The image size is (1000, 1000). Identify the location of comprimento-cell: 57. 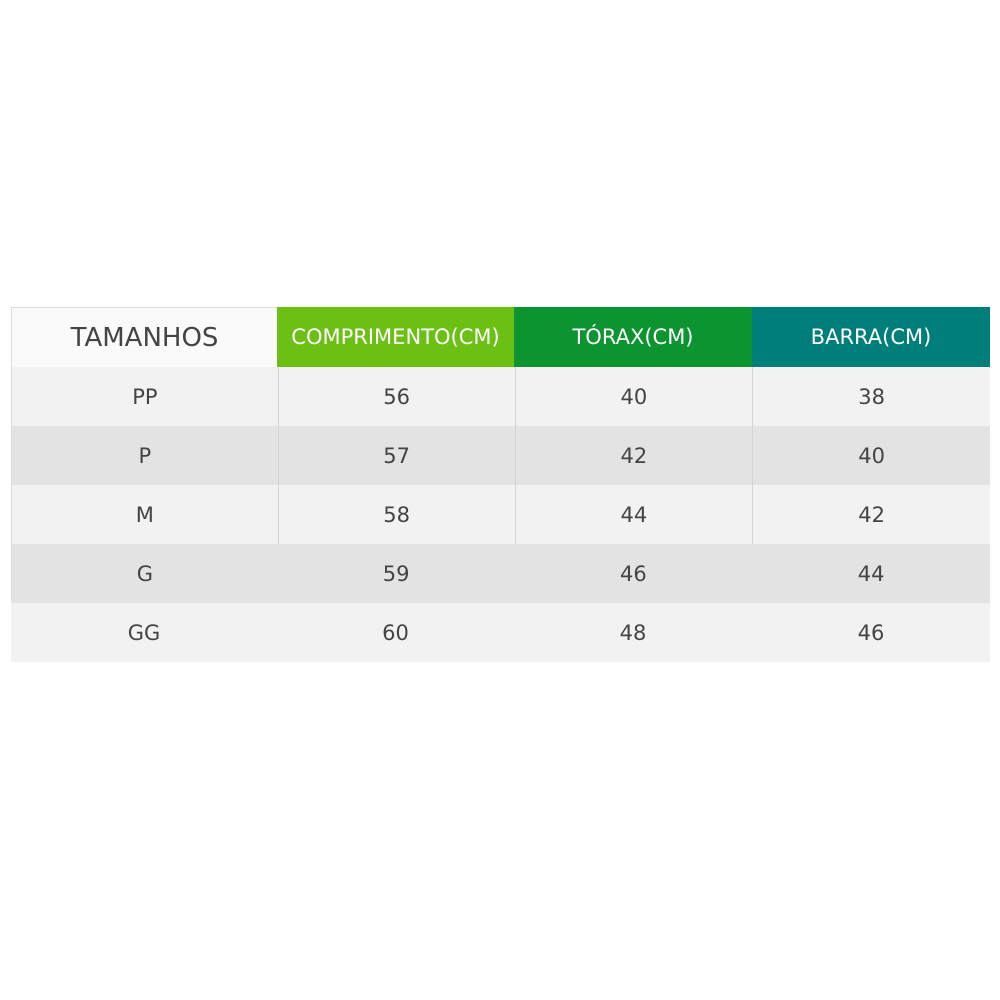
(396, 455).